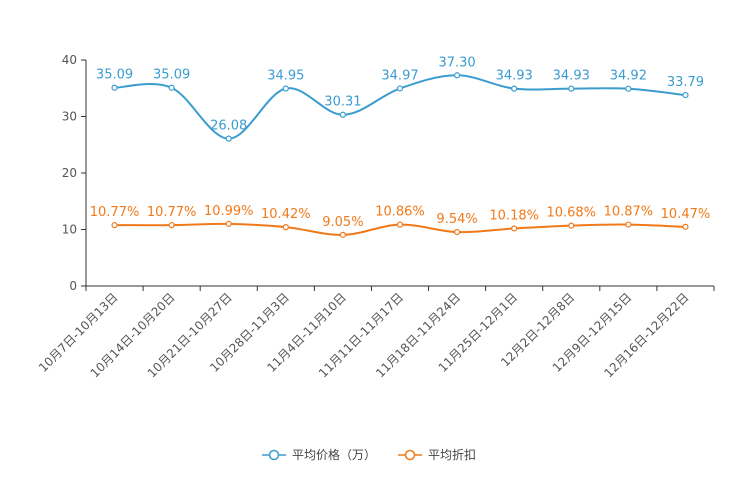 The image size is (744, 496). Describe the element at coordinates (686, 214) in the screenshot. I see `data-label: 10.47%` at that location.